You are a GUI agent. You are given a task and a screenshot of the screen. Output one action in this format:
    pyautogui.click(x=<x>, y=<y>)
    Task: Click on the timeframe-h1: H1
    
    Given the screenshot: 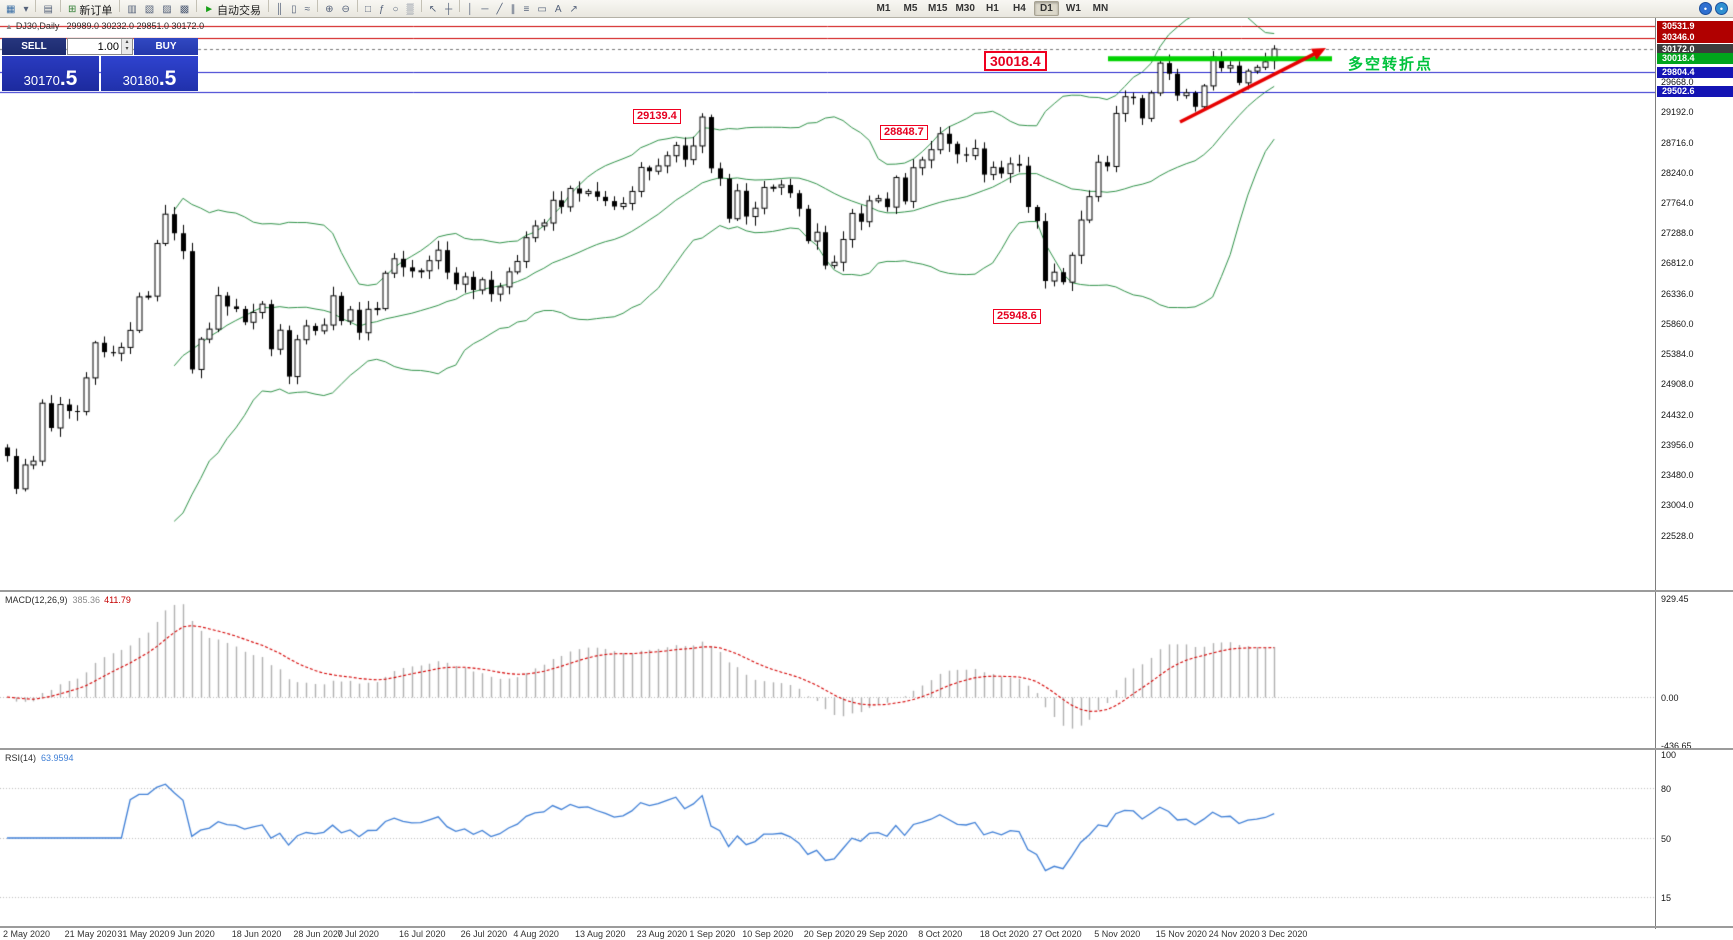 What is the action you would take?
    pyautogui.click(x=992, y=8)
    